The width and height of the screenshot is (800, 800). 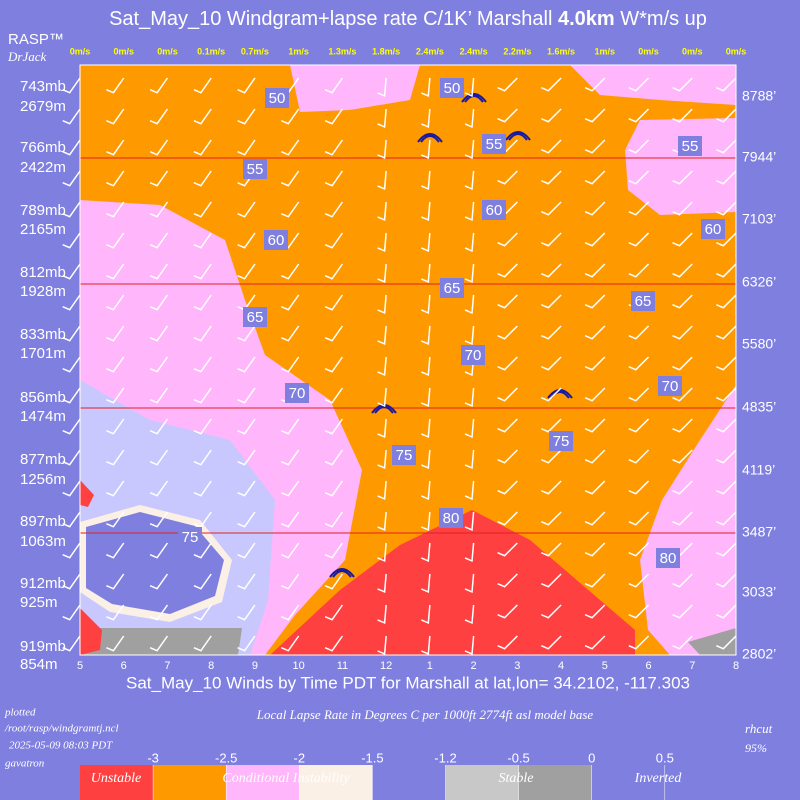 What do you see at coordinates (36, 39) in the screenshot?
I see `logo: RASP™` at bounding box center [36, 39].